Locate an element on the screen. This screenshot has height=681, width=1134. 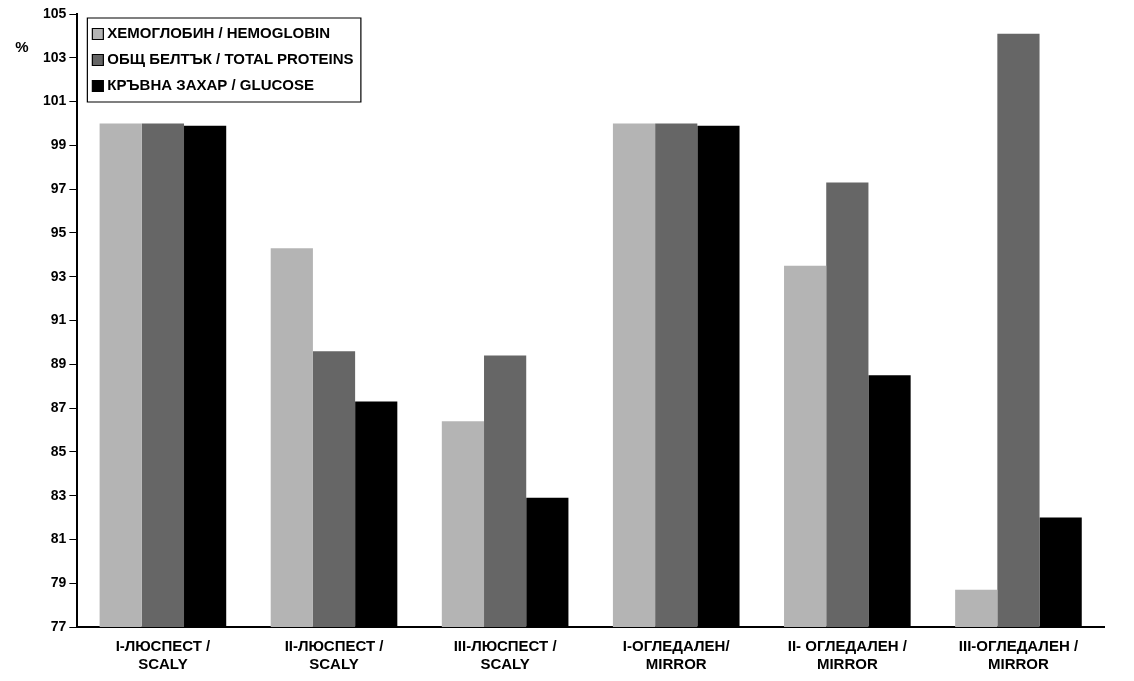
y-tick-label: 79 is located at coordinates (58, 582).